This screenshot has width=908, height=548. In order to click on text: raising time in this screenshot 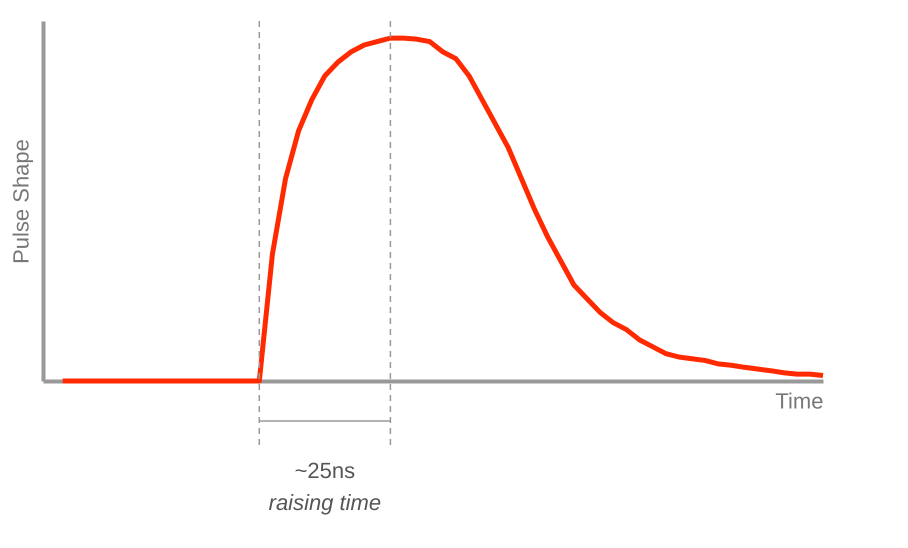, I will do `click(325, 502)`.